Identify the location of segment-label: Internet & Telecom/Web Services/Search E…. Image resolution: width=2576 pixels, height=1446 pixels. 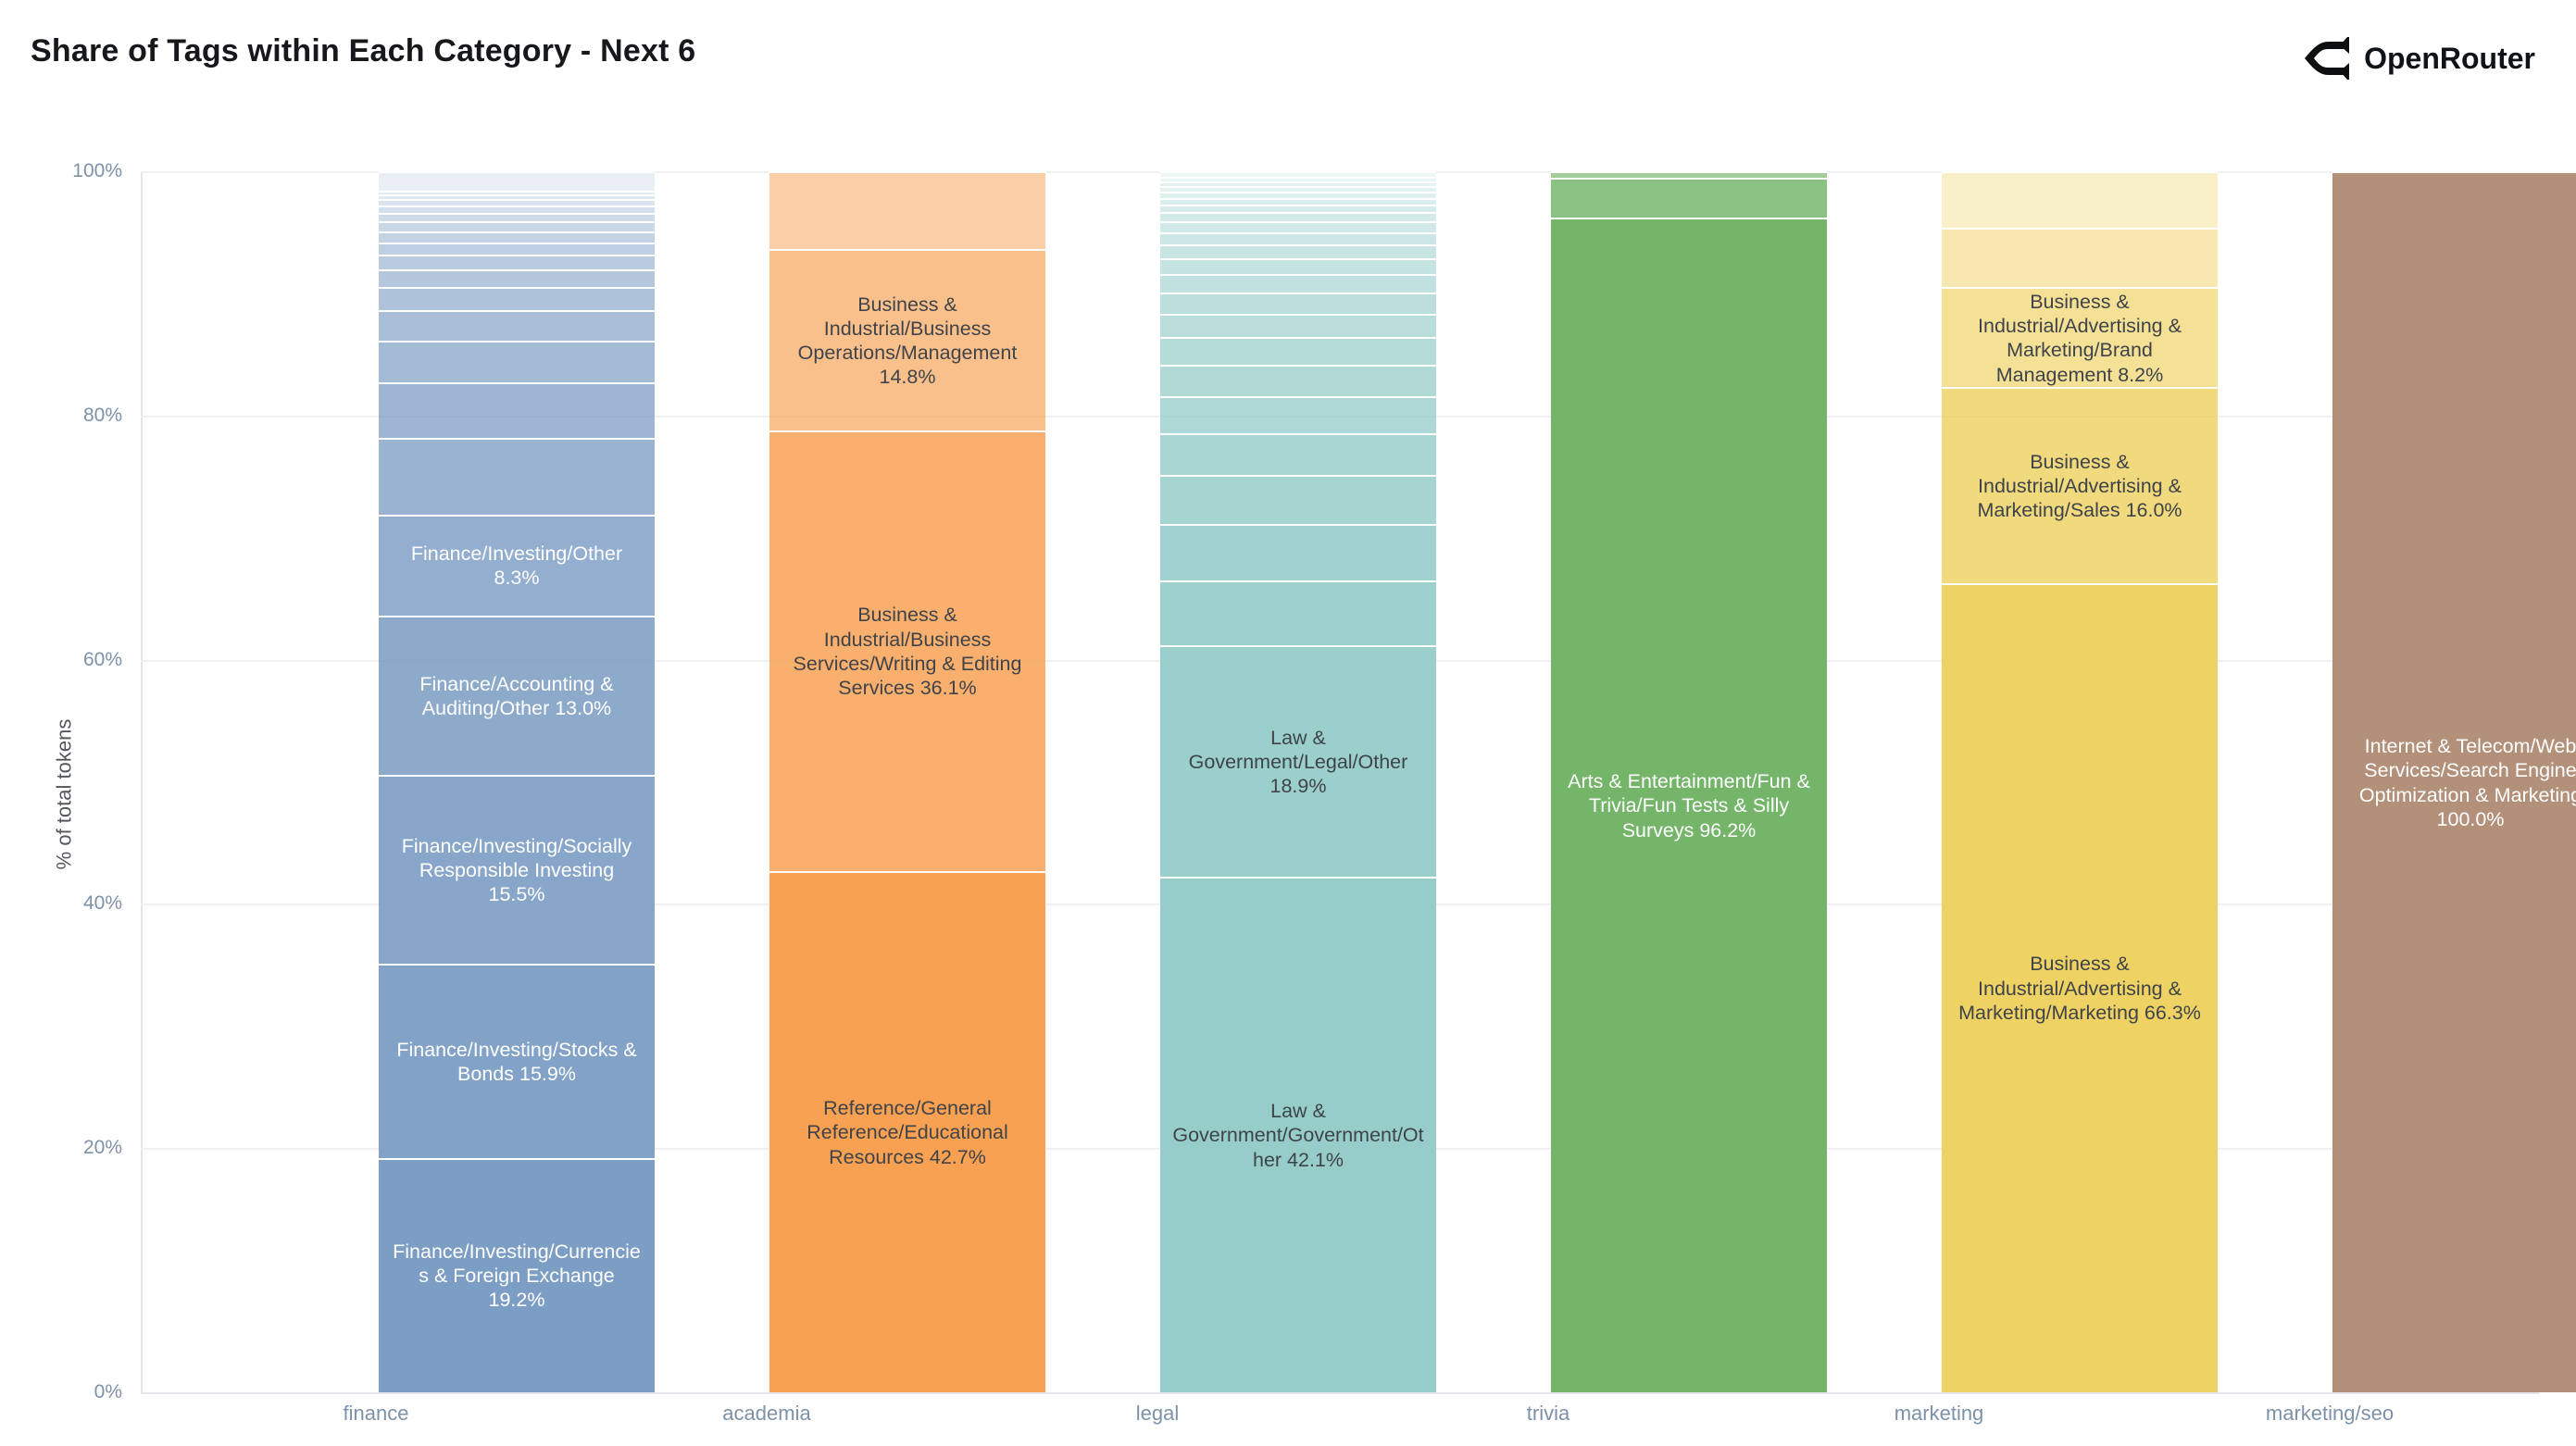
(2467, 782).